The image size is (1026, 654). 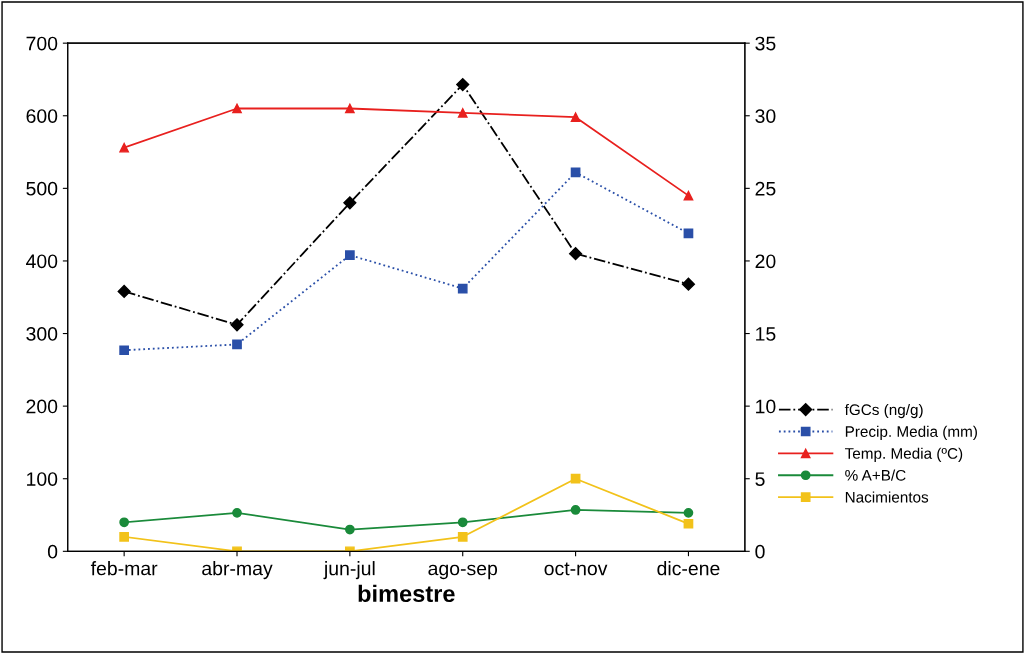 What do you see at coordinates (42, 406) in the screenshot?
I see `y-tick-label: 200` at bounding box center [42, 406].